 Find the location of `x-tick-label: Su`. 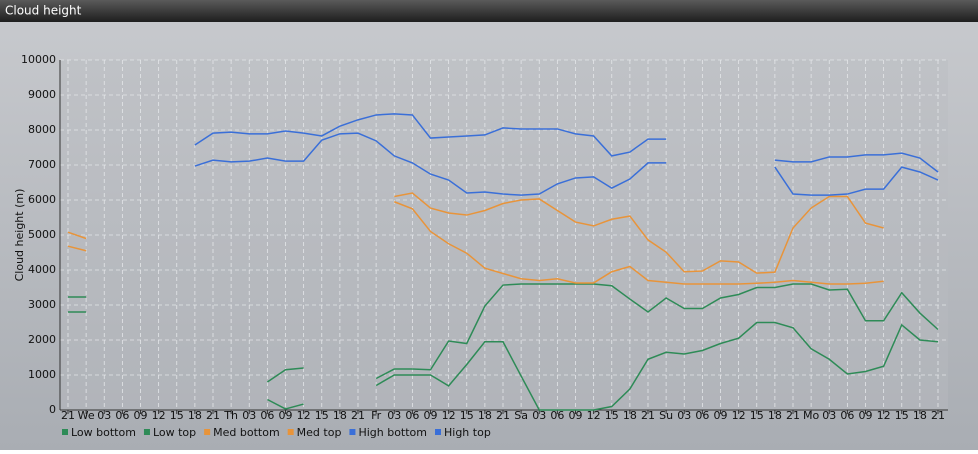

x-tick-label: Su is located at coordinates (666, 415).